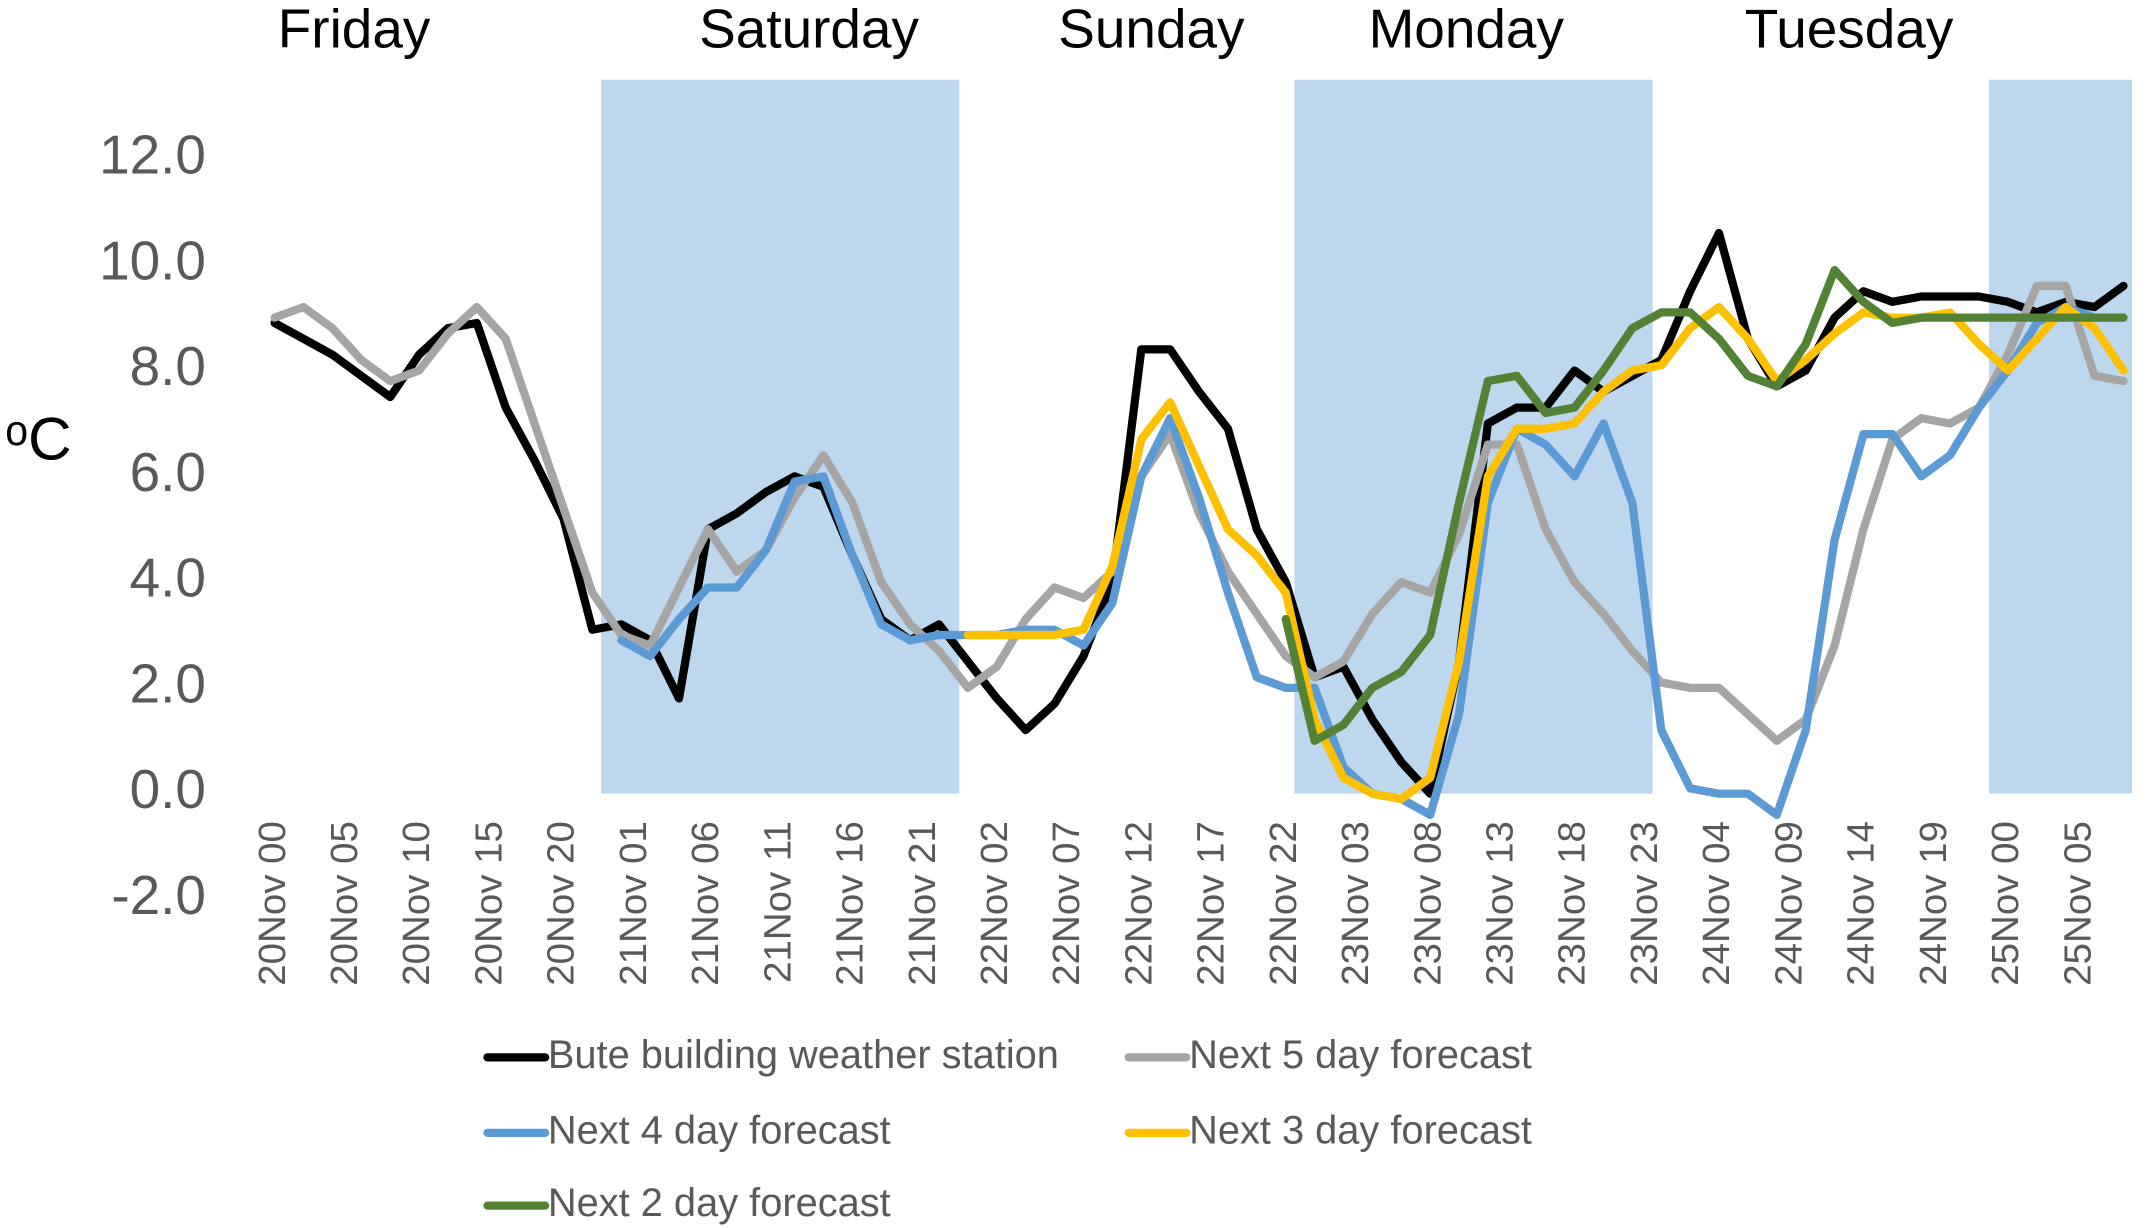 The width and height of the screenshot is (2153, 1229). I want to click on x-tick-label: 21Nov 06, so click(705, 903).